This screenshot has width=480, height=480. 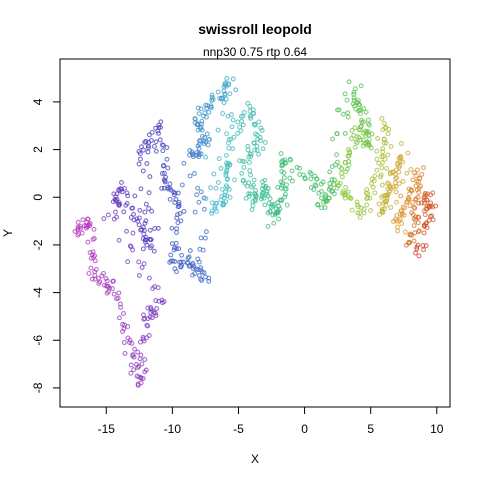 What do you see at coordinates (38, 340) in the screenshot?
I see `y-tick-label: -6` at bounding box center [38, 340].